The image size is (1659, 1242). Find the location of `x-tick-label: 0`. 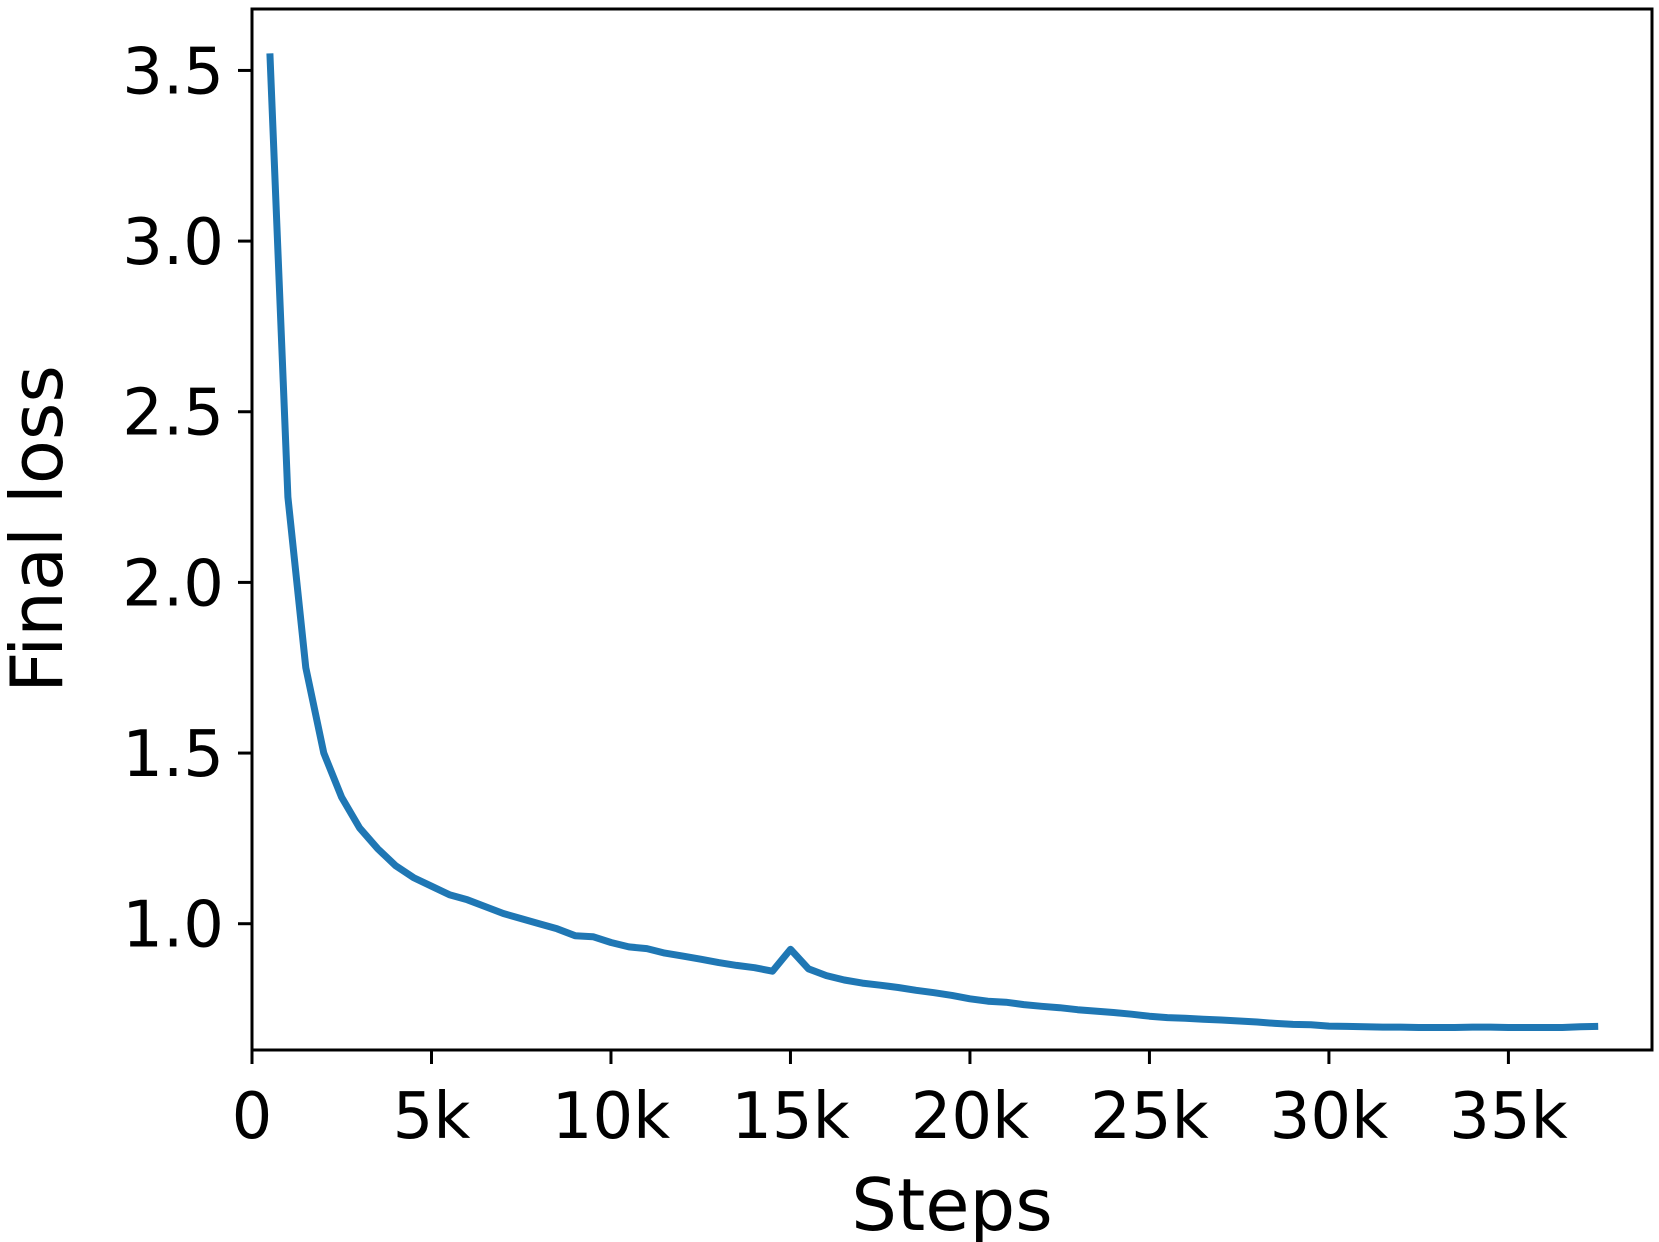

x-tick-label: 0 is located at coordinates (252, 1117).